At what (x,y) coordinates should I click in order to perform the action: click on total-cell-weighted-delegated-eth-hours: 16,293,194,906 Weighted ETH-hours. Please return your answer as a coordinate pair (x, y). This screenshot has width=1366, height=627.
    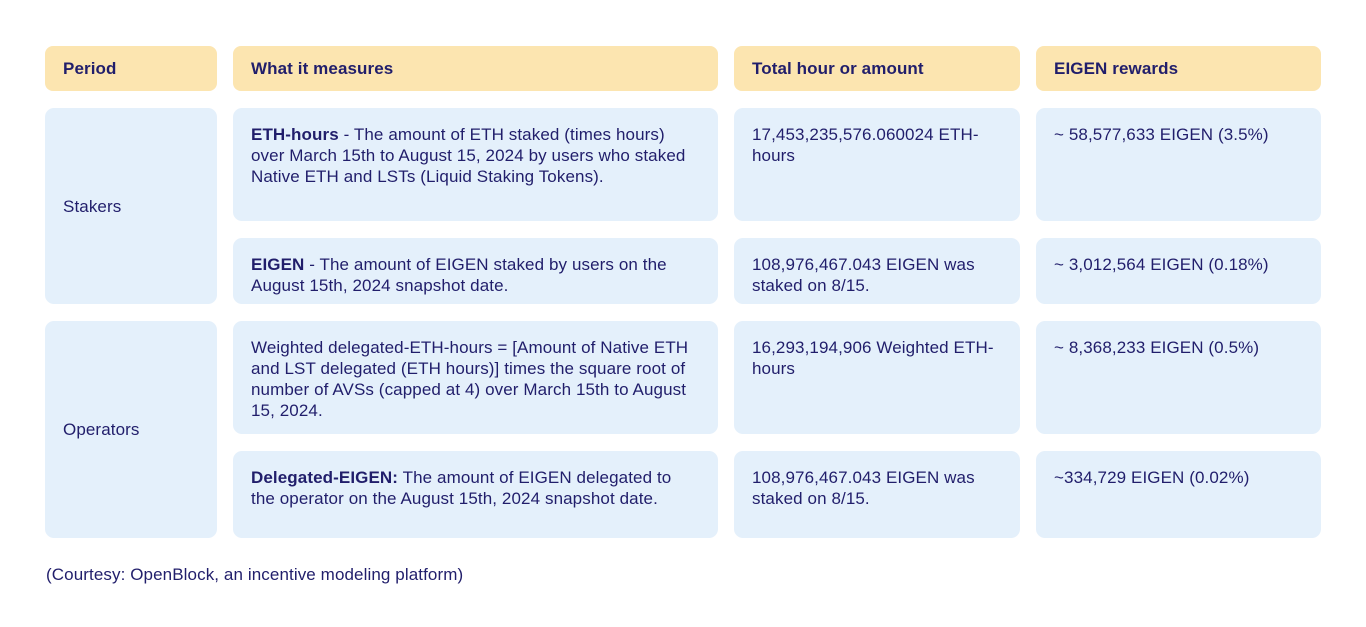
    Looking at the image, I should click on (877, 377).